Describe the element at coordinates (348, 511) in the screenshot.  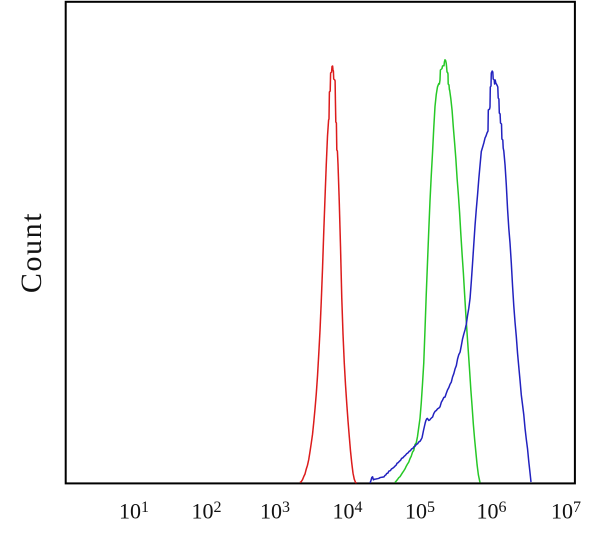
I see `svg-text: 10⁴` at that location.